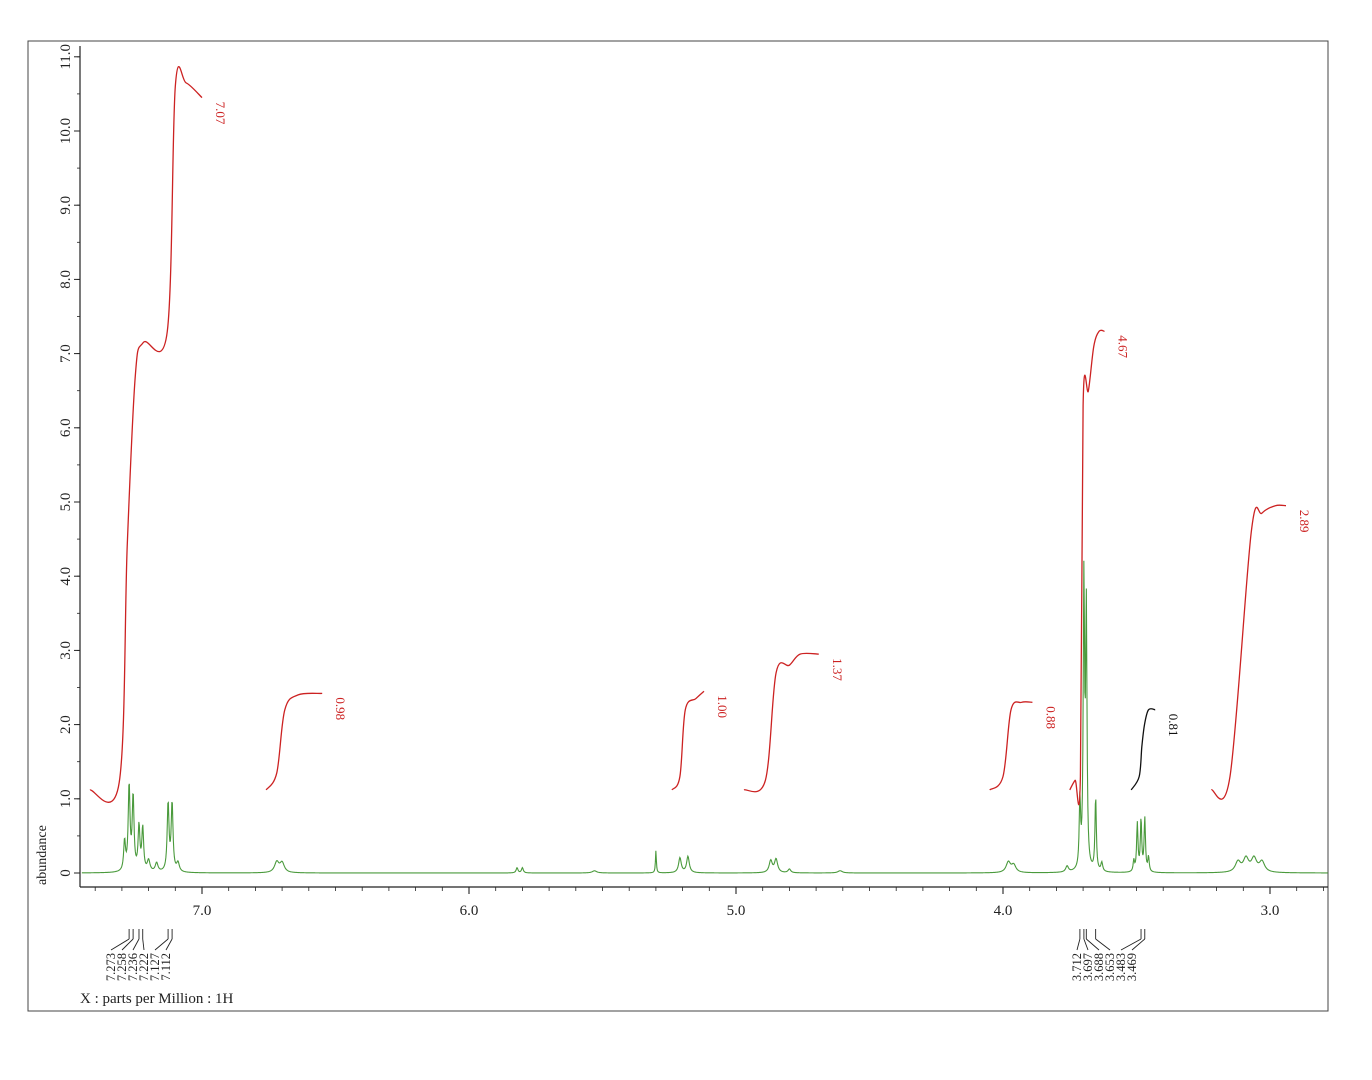  What do you see at coordinates (166, 967) in the screenshot?
I see `peak-label-aromatic: 7.112` at bounding box center [166, 967].